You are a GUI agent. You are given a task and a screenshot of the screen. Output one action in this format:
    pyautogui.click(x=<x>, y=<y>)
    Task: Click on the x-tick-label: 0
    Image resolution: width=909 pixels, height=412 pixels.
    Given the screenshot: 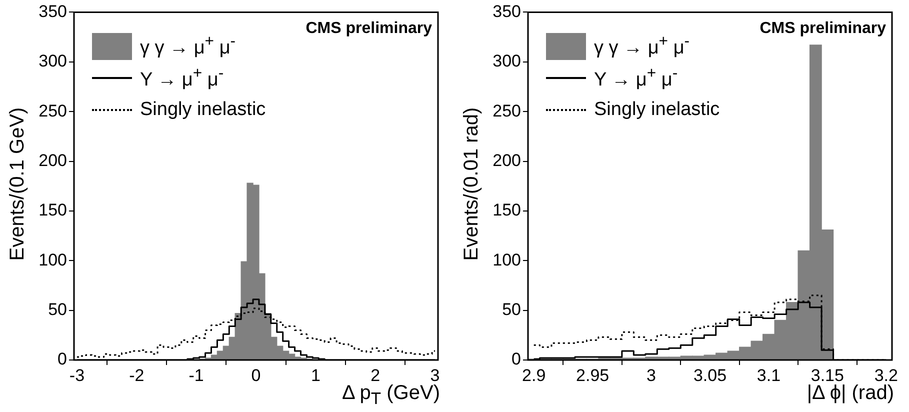 What is the action you would take?
    pyautogui.click(x=256, y=375)
    